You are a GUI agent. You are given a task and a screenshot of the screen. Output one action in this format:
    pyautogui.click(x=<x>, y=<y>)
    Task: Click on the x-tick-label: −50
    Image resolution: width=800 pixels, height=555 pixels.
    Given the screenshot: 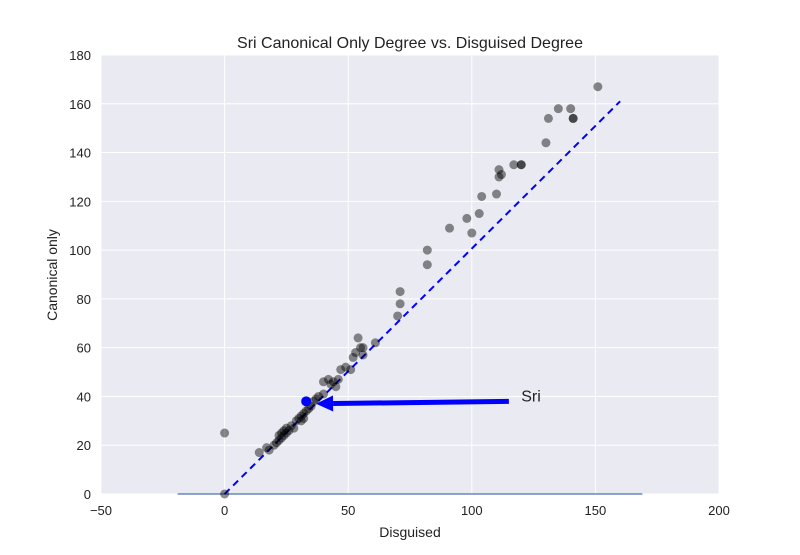 What is the action you would take?
    pyautogui.click(x=101, y=510)
    